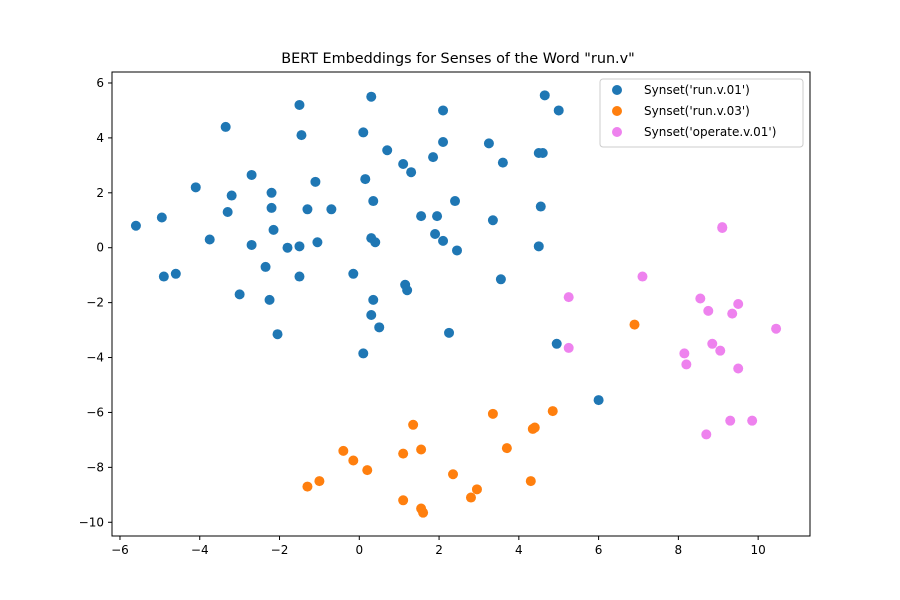 The width and height of the screenshot is (900, 600). I want to click on y-axis: 6 4 2 0 −2 −4 −6 −8 −10, so click(95, 302).